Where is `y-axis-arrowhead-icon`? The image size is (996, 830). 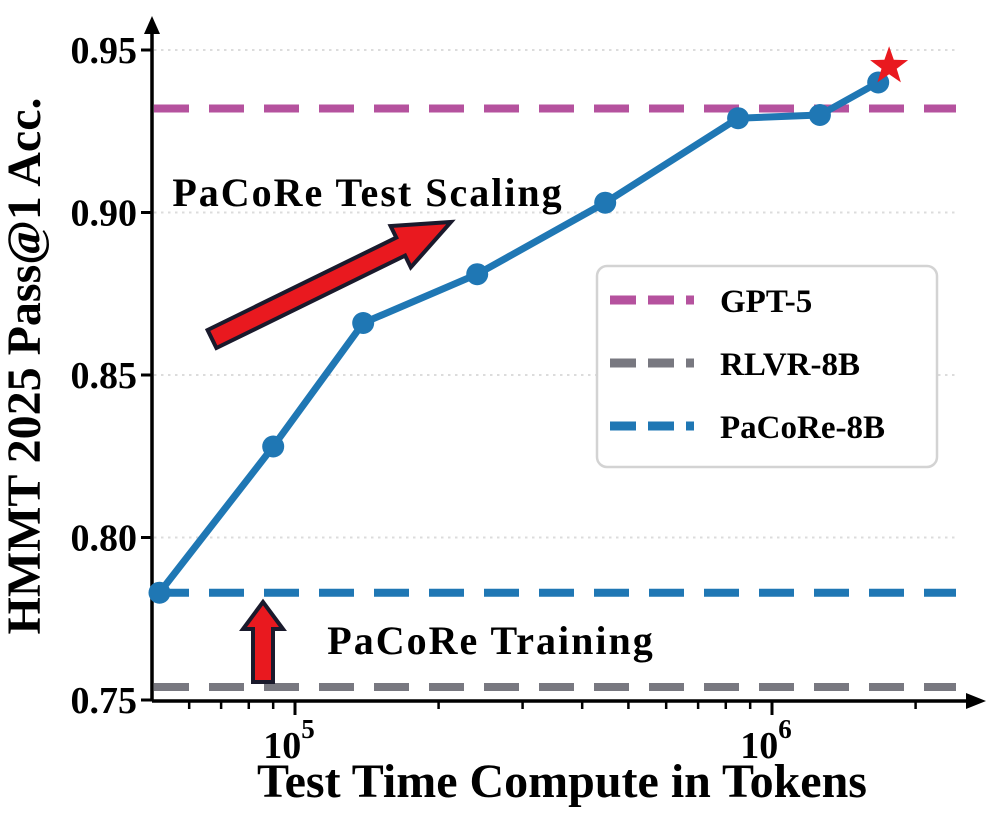 y-axis-arrowhead-icon is located at coordinates (152, 25).